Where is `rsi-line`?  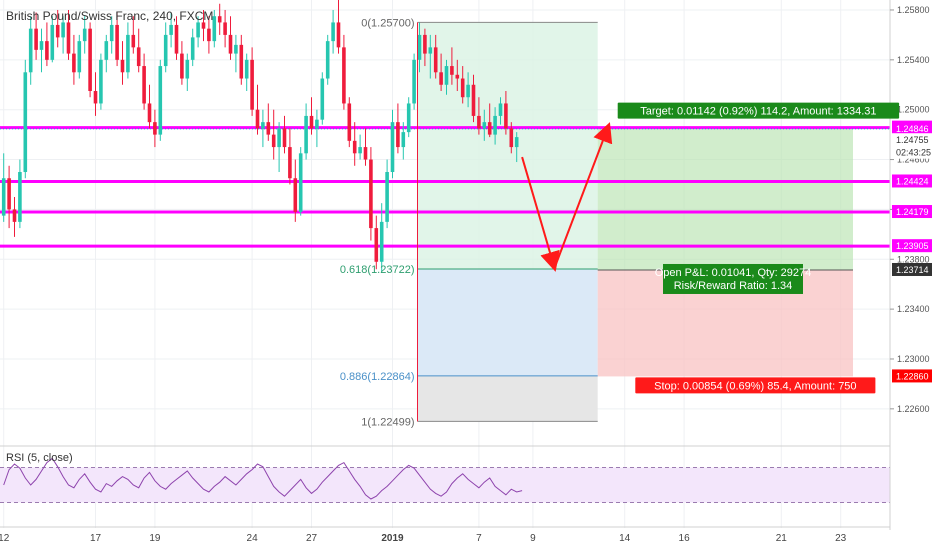 rsi-line is located at coordinates (263, 478).